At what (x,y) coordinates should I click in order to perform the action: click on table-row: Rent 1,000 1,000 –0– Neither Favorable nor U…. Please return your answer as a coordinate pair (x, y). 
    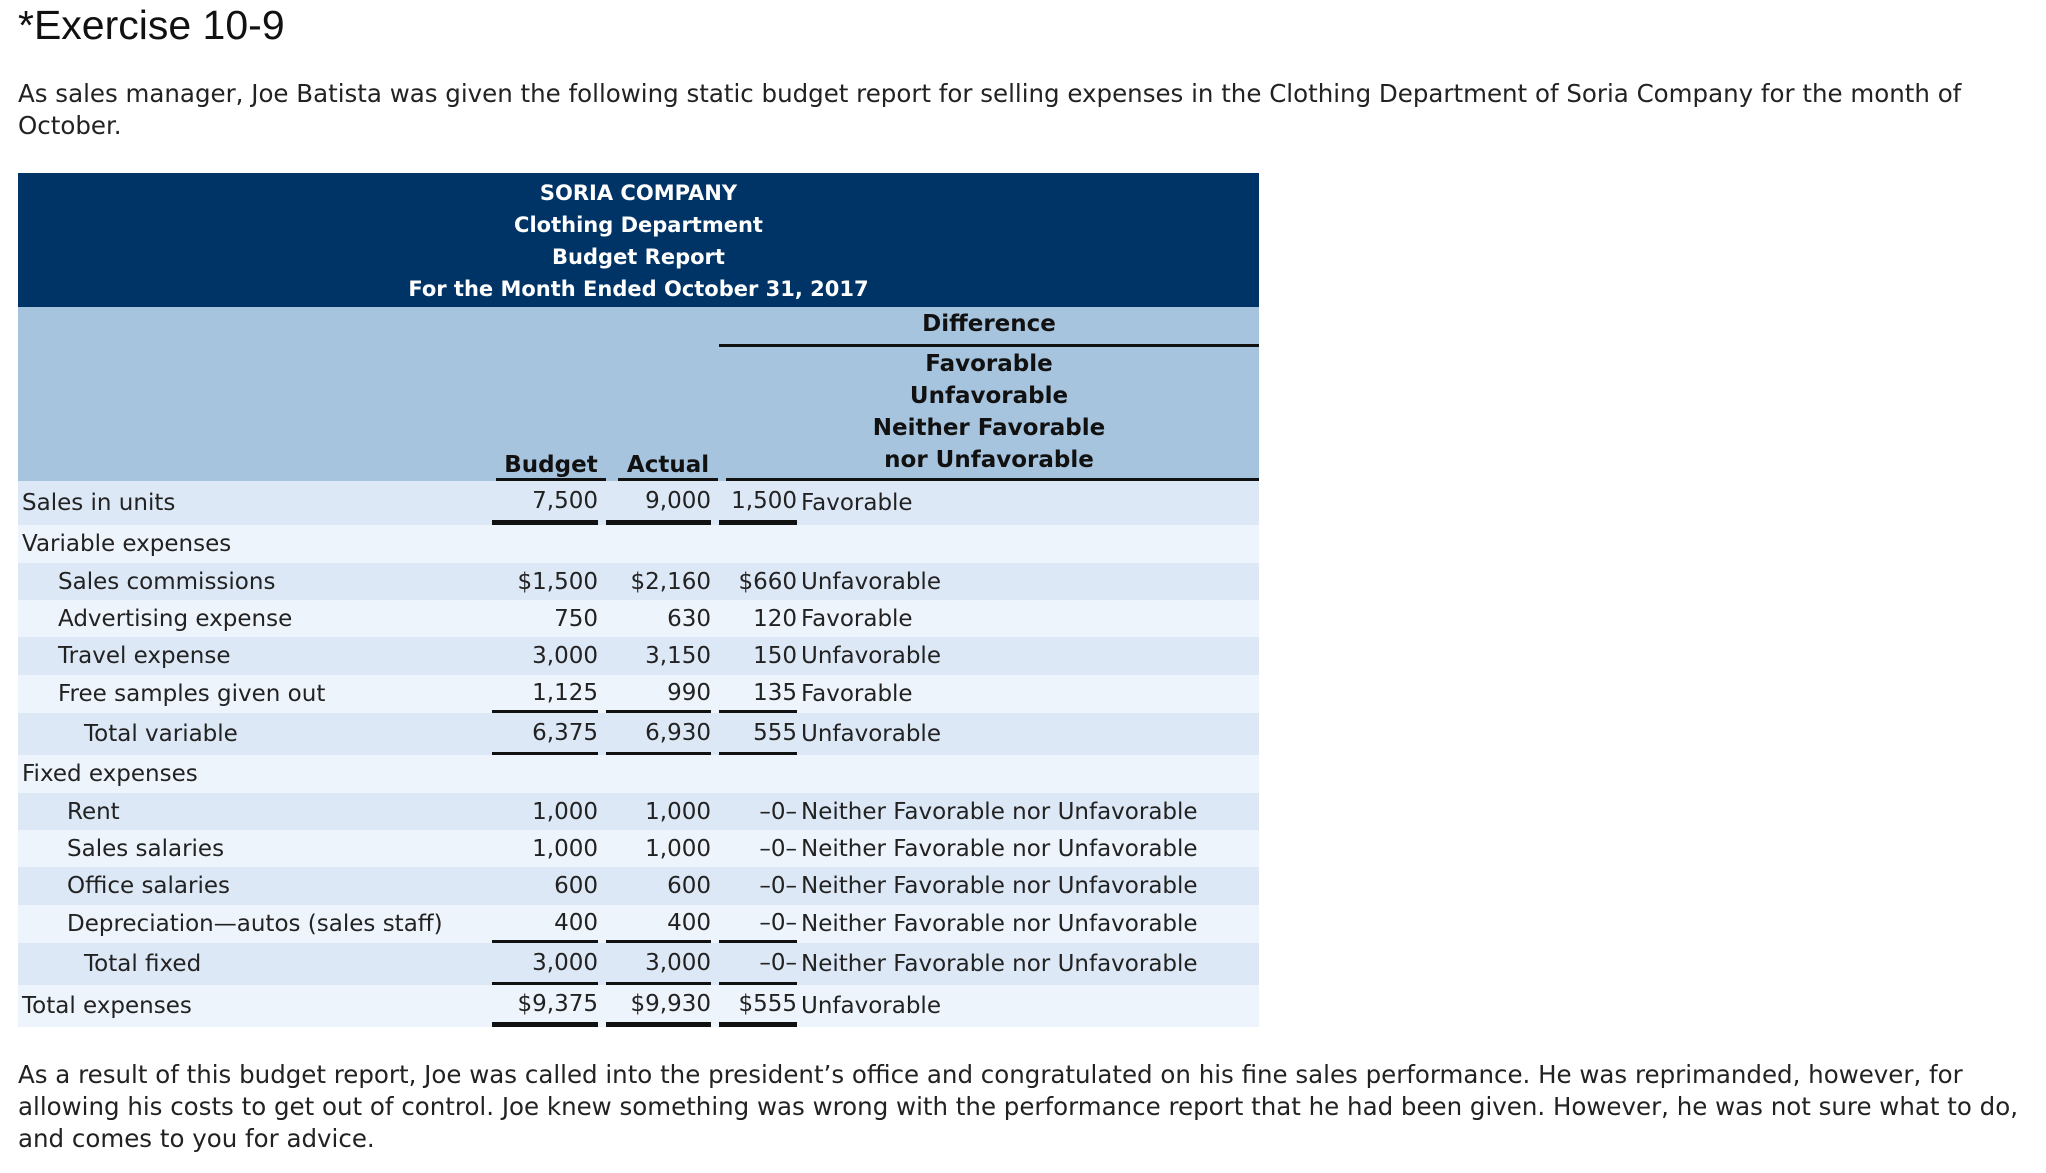
    Looking at the image, I should click on (638, 811).